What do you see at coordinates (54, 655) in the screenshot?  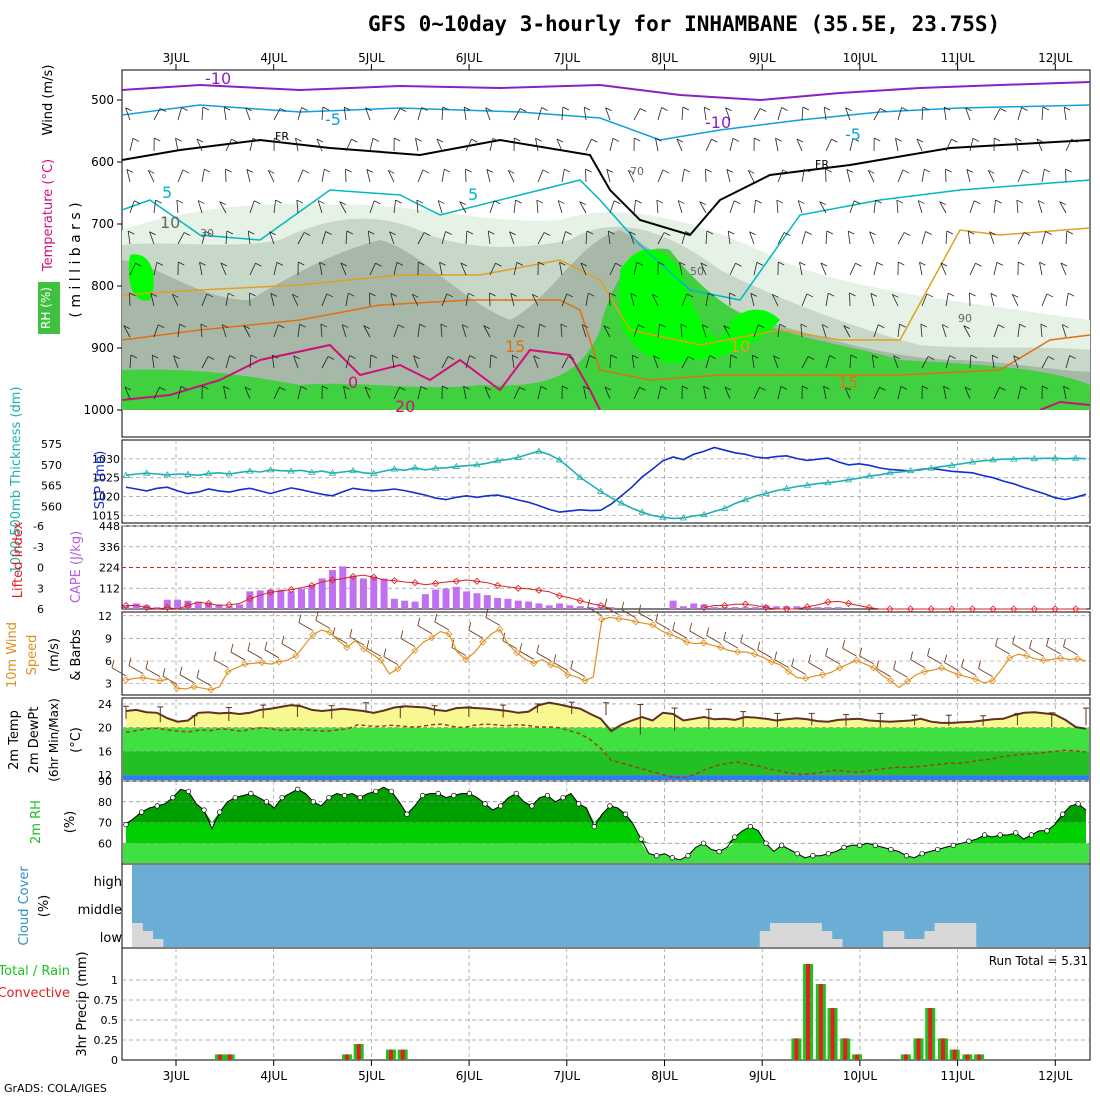 I see `wind10m-axis-title-units: (m/s)` at bounding box center [54, 655].